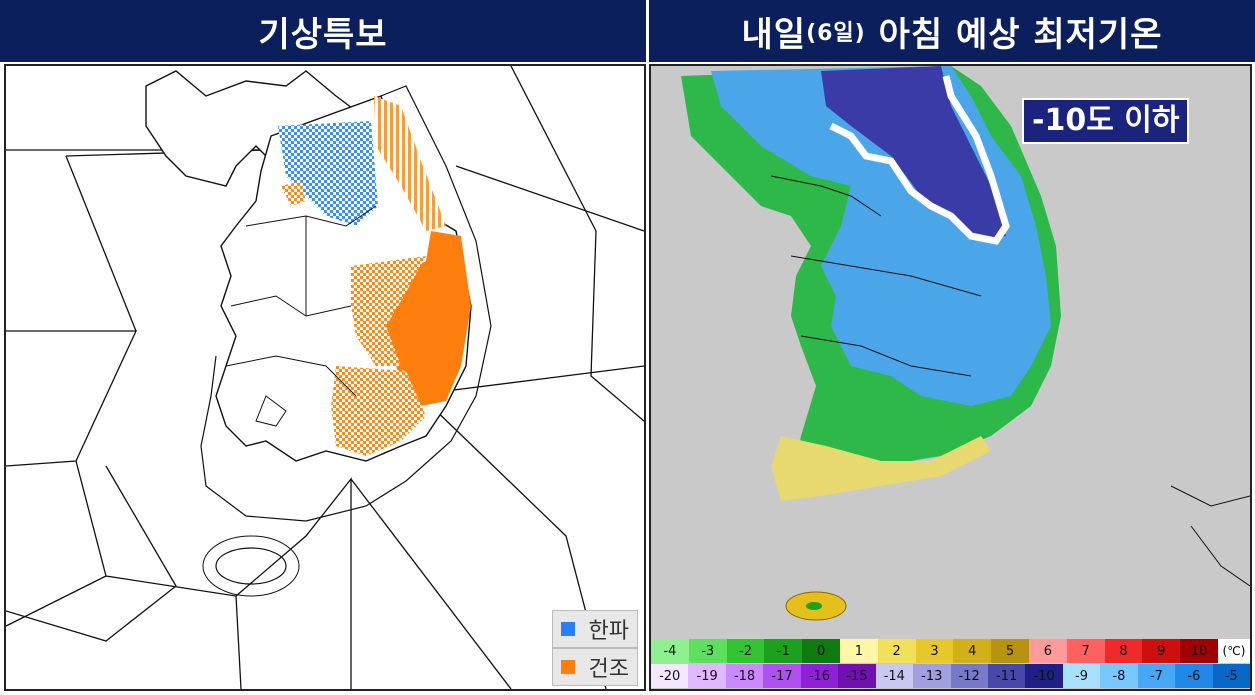 Image resolution: width=1255 pixels, height=695 pixels. What do you see at coordinates (774, 34) in the screenshot?
I see `right-title-main: 내일` at bounding box center [774, 34].